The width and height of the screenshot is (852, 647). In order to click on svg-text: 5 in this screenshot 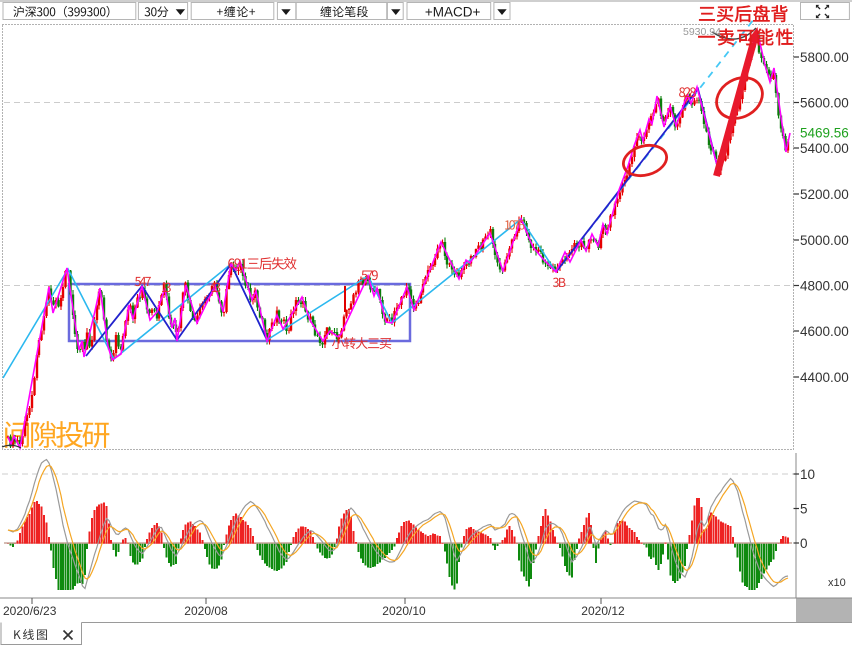, I will do `click(804, 508)`.